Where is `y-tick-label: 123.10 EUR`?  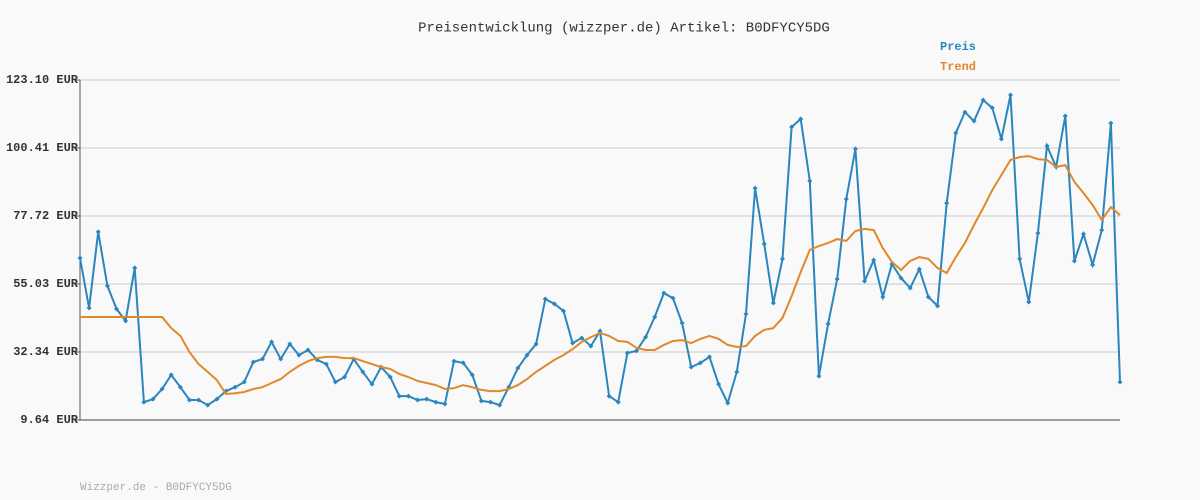 y-tick-label: 123.10 EUR is located at coordinates (42, 80).